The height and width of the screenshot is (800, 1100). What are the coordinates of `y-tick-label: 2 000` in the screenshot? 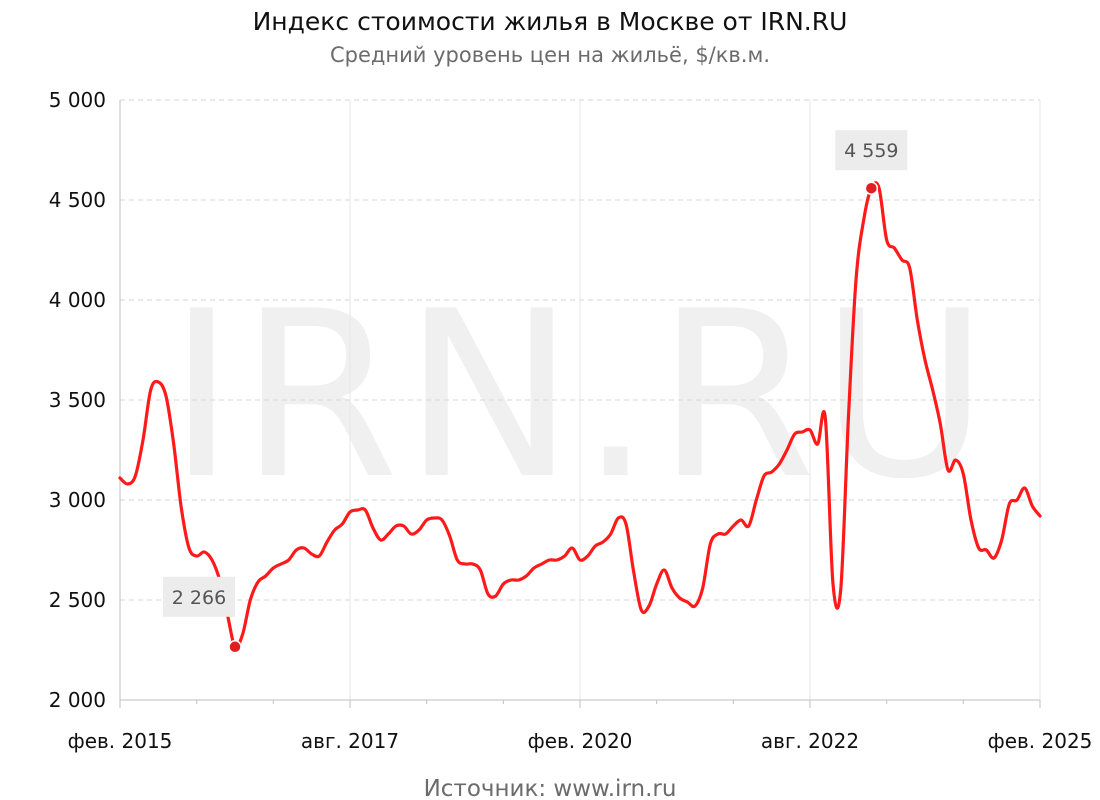 It's located at (77, 700).